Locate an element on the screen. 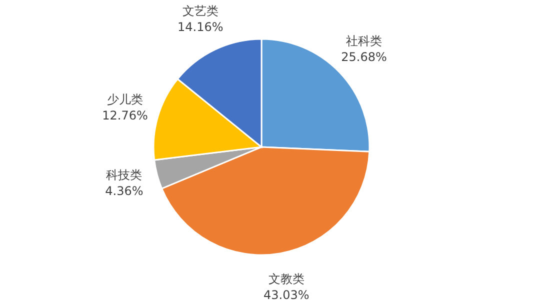  data-label: 14.16% is located at coordinates (201, 27).